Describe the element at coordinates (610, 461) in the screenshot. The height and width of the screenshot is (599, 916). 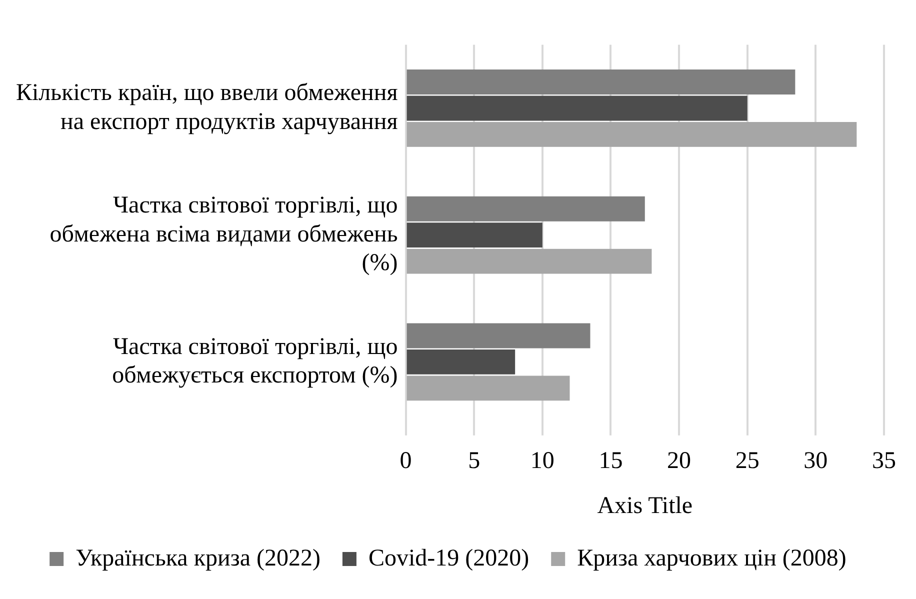
I see `x-tick-label: 15` at that location.